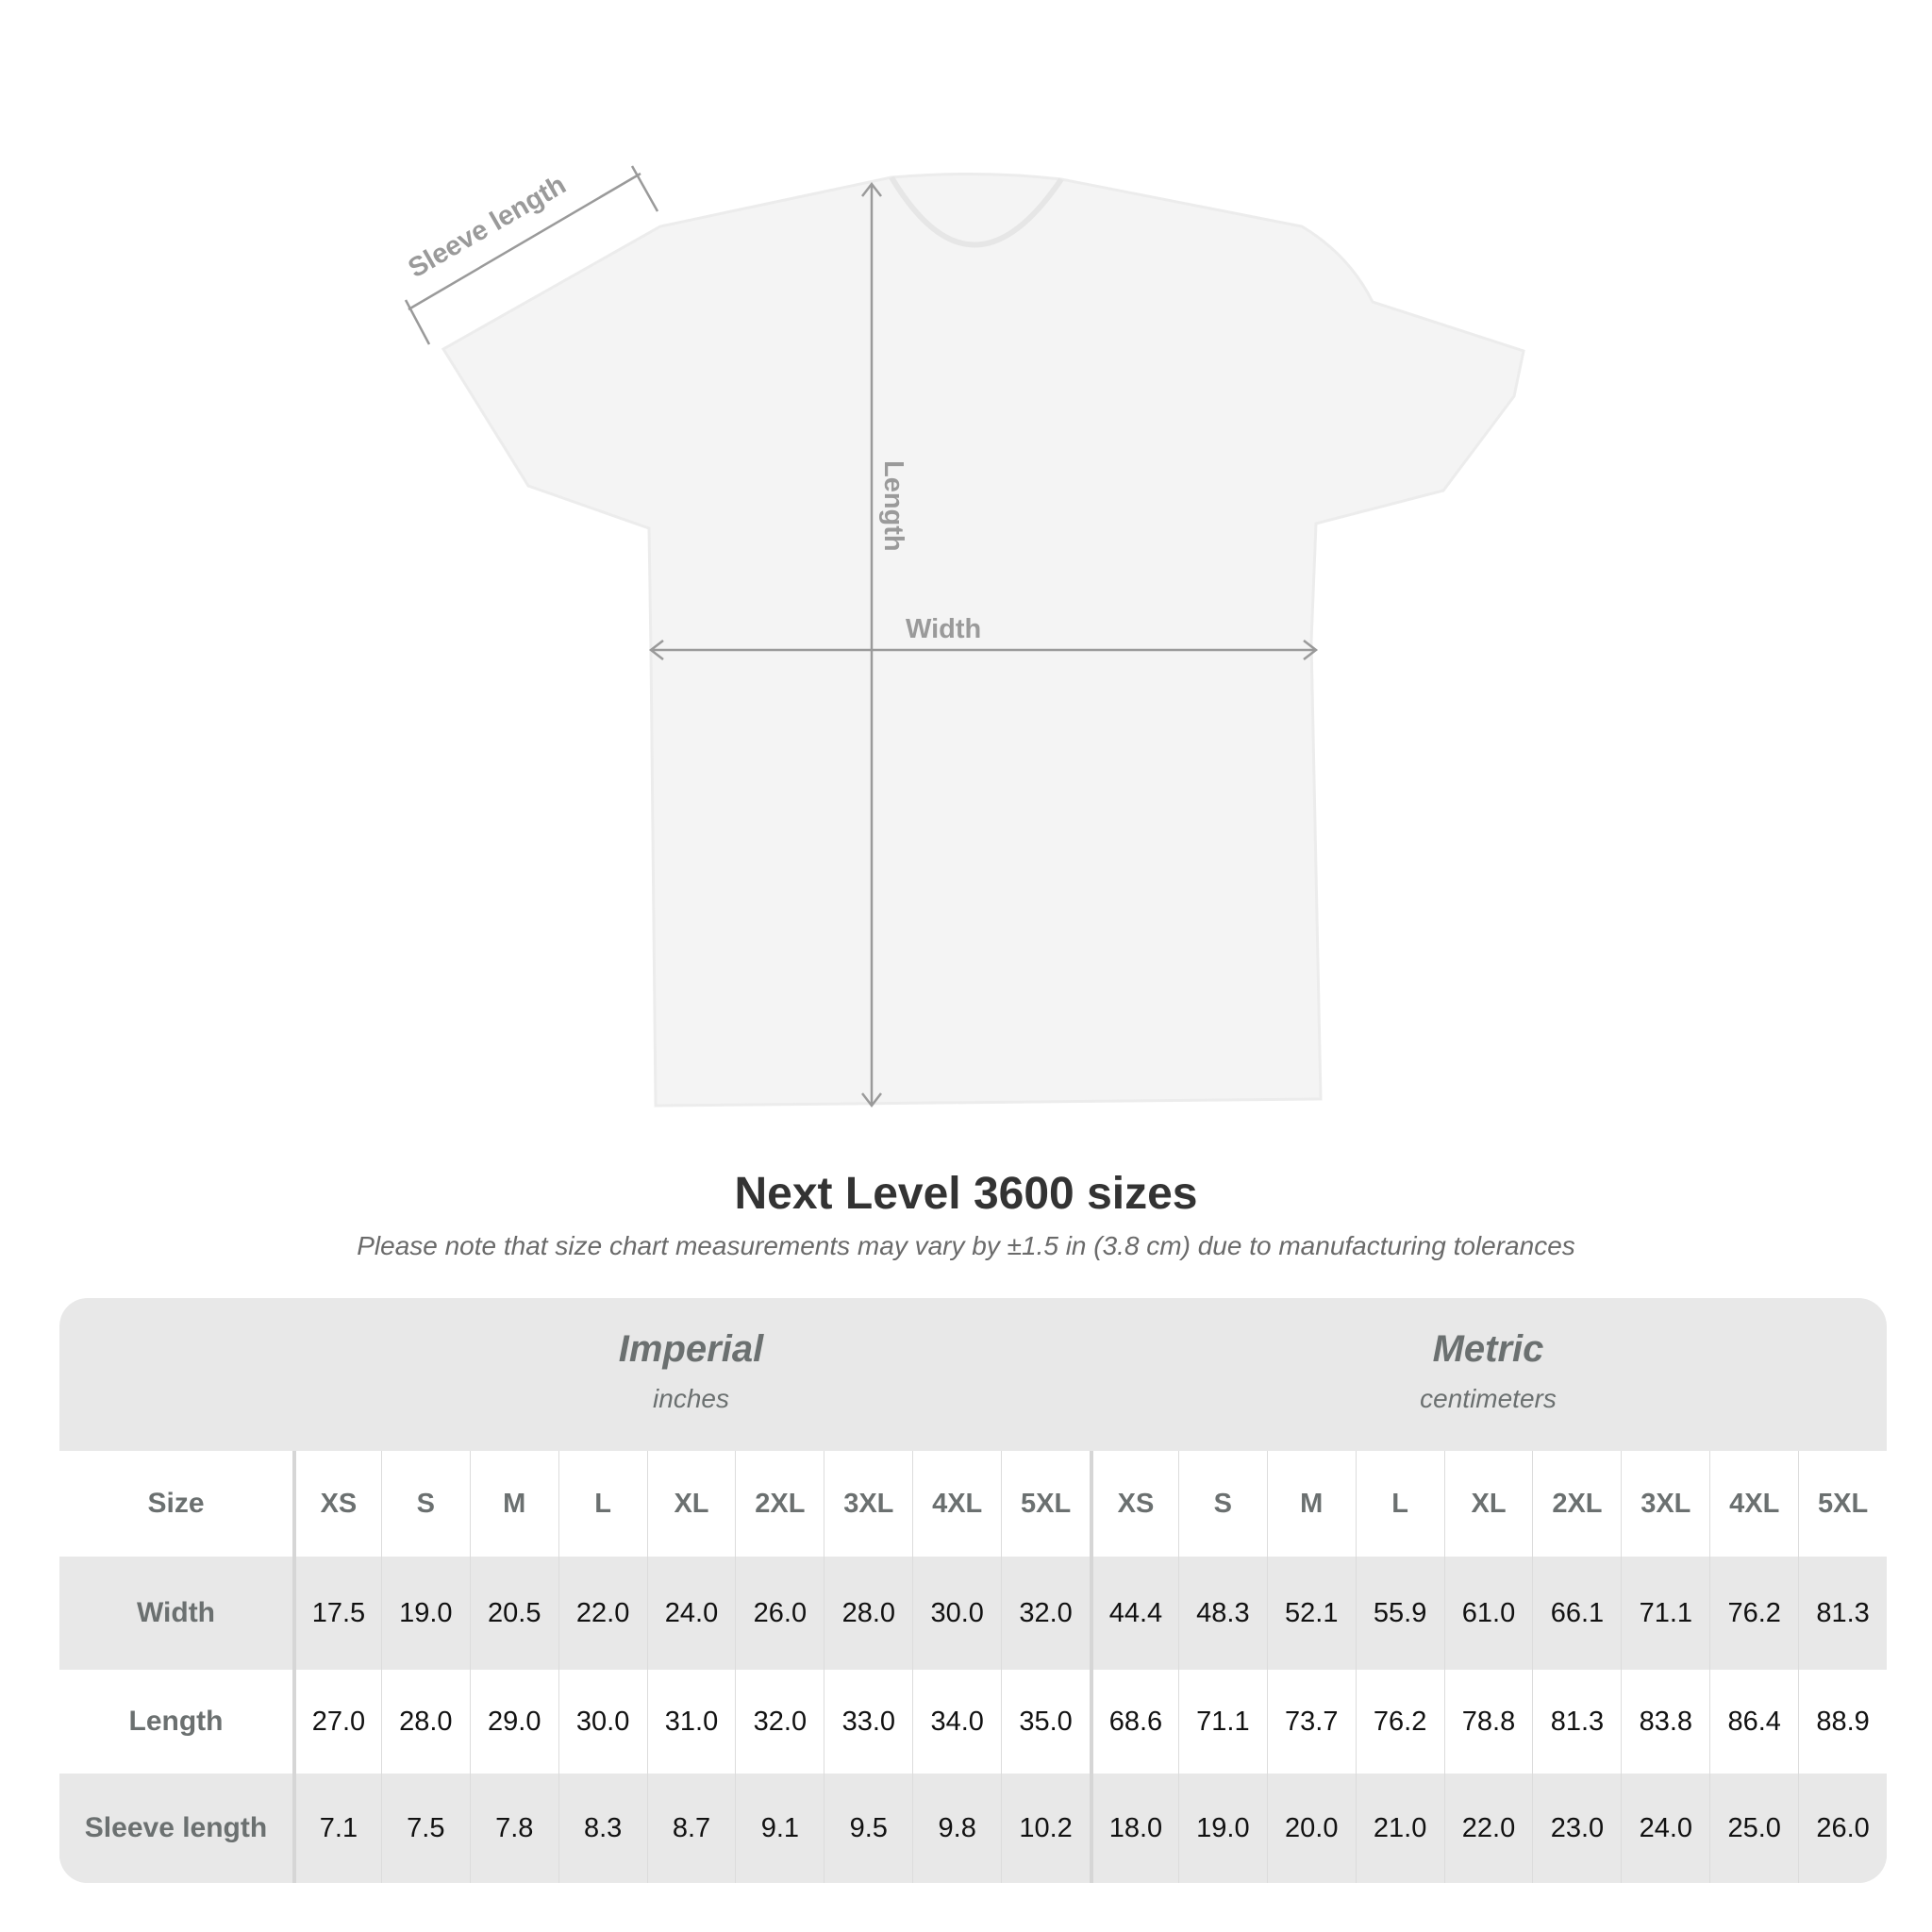 The width and height of the screenshot is (1932, 1932). Describe the element at coordinates (1488, 1375) in the screenshot. I see `metric-header: Metric centimeters` at that location.